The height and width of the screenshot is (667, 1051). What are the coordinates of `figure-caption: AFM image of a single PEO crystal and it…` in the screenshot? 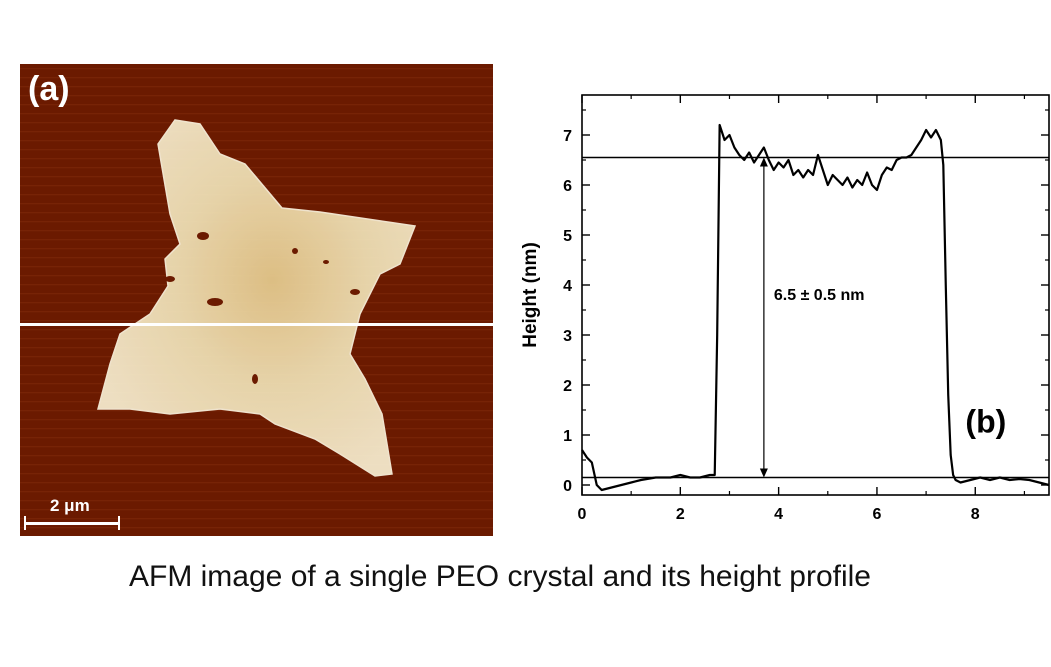 It's located at (499, 576).